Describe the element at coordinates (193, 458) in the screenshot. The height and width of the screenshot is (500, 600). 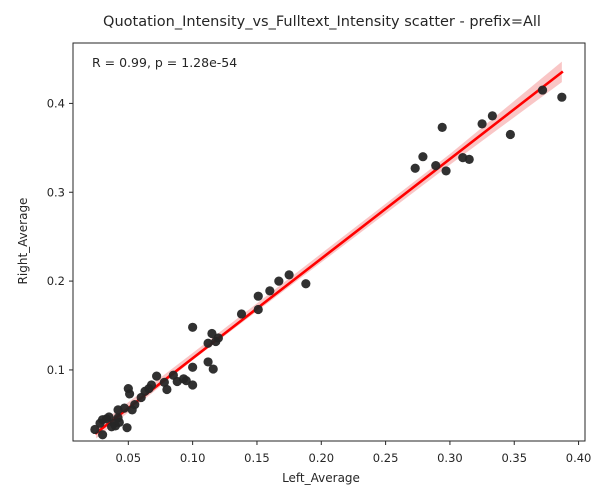
I see `x-tick-label: 0.10` at that location.